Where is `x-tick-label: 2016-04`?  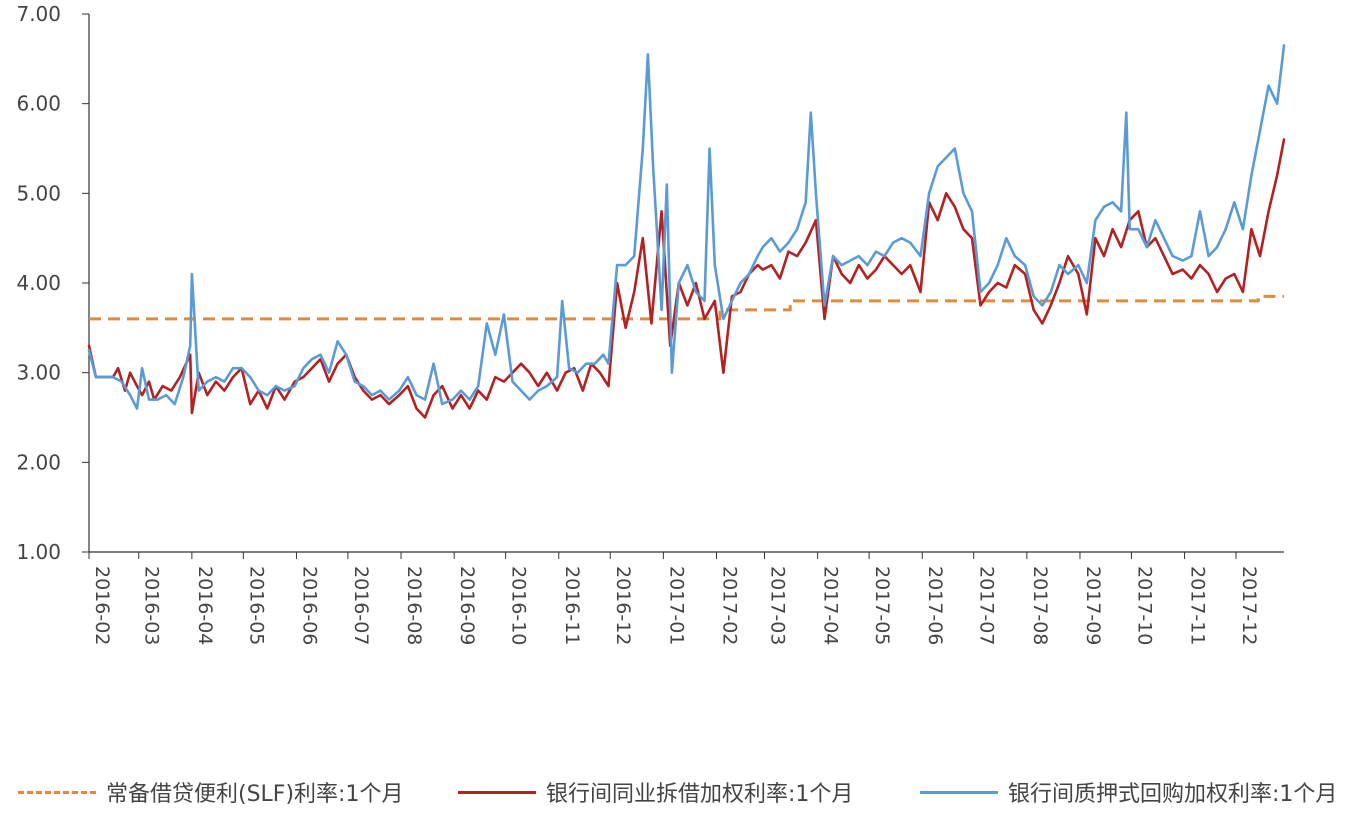 x-tick-label: 2016-04 is located at coordinates (205, 605).